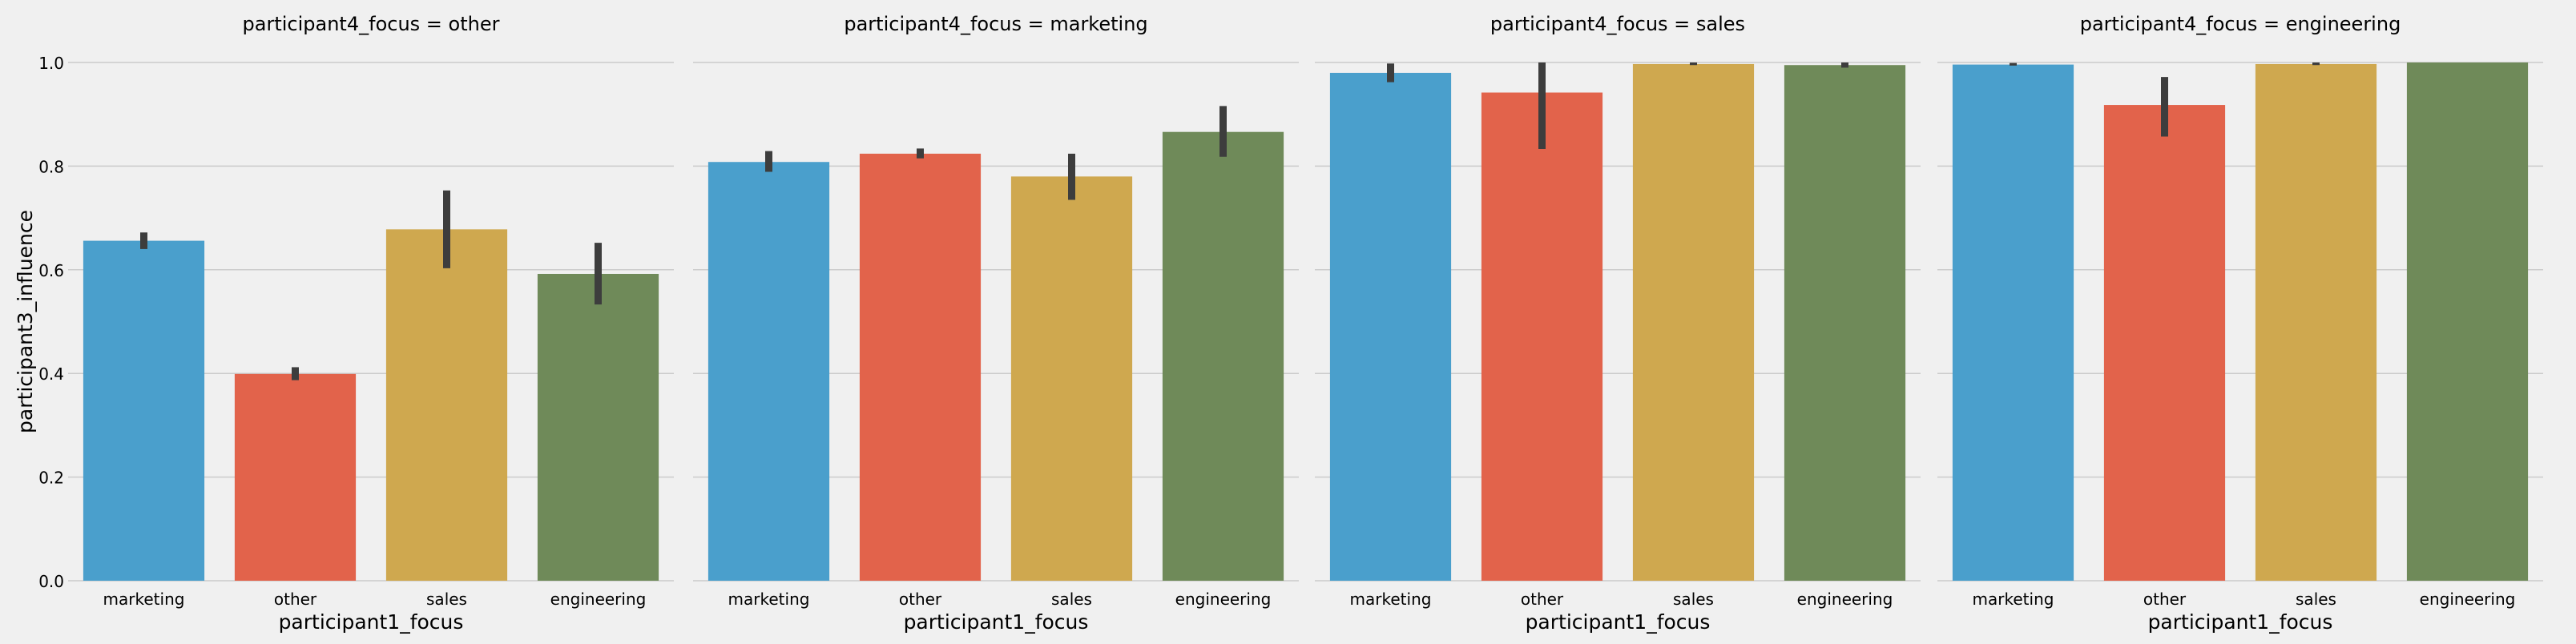  Describe the element at coordinates (51, 374) in the screenshot. I see `y-tick-label: 0.4` at that location.